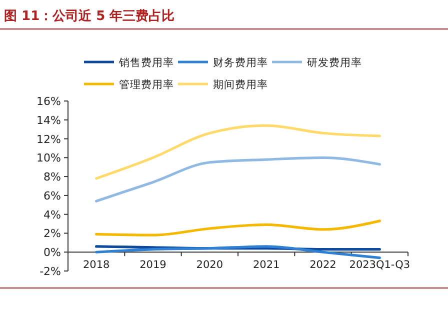  Describe the element at coordinates (52, 215) in the screenshot. I see `y-tick-label: 4%` at that location.